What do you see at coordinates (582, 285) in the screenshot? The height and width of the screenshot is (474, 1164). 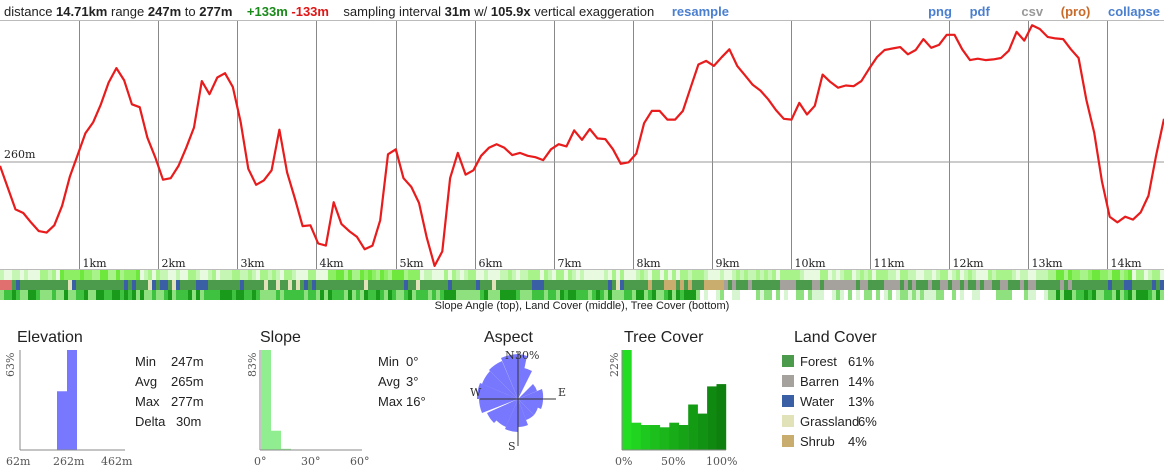 I see `attribute-bands-svg` at bounding box center [582, 285].